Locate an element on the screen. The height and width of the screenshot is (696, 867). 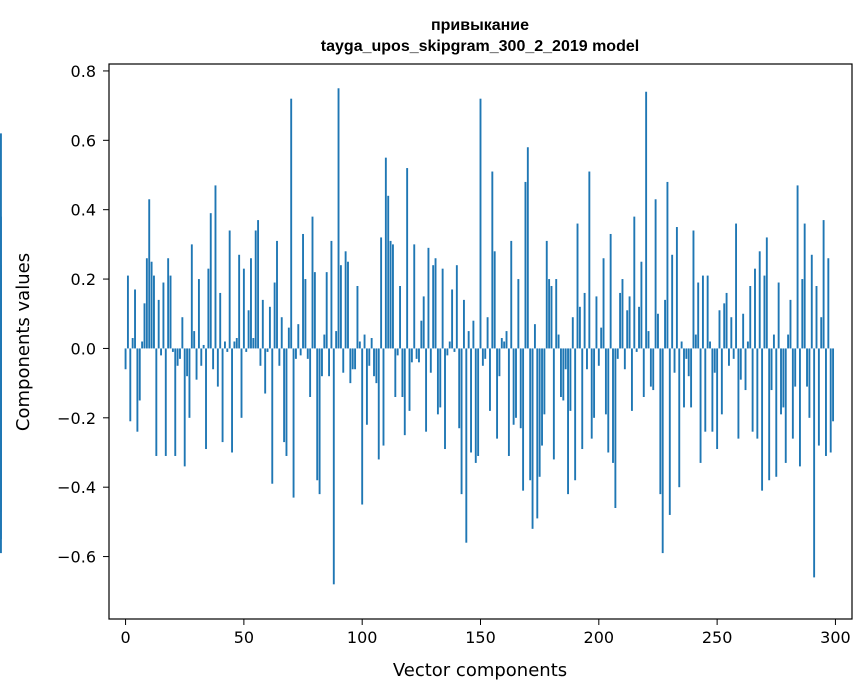
y-axis-label: Components values is located at coordinates (23, 342).